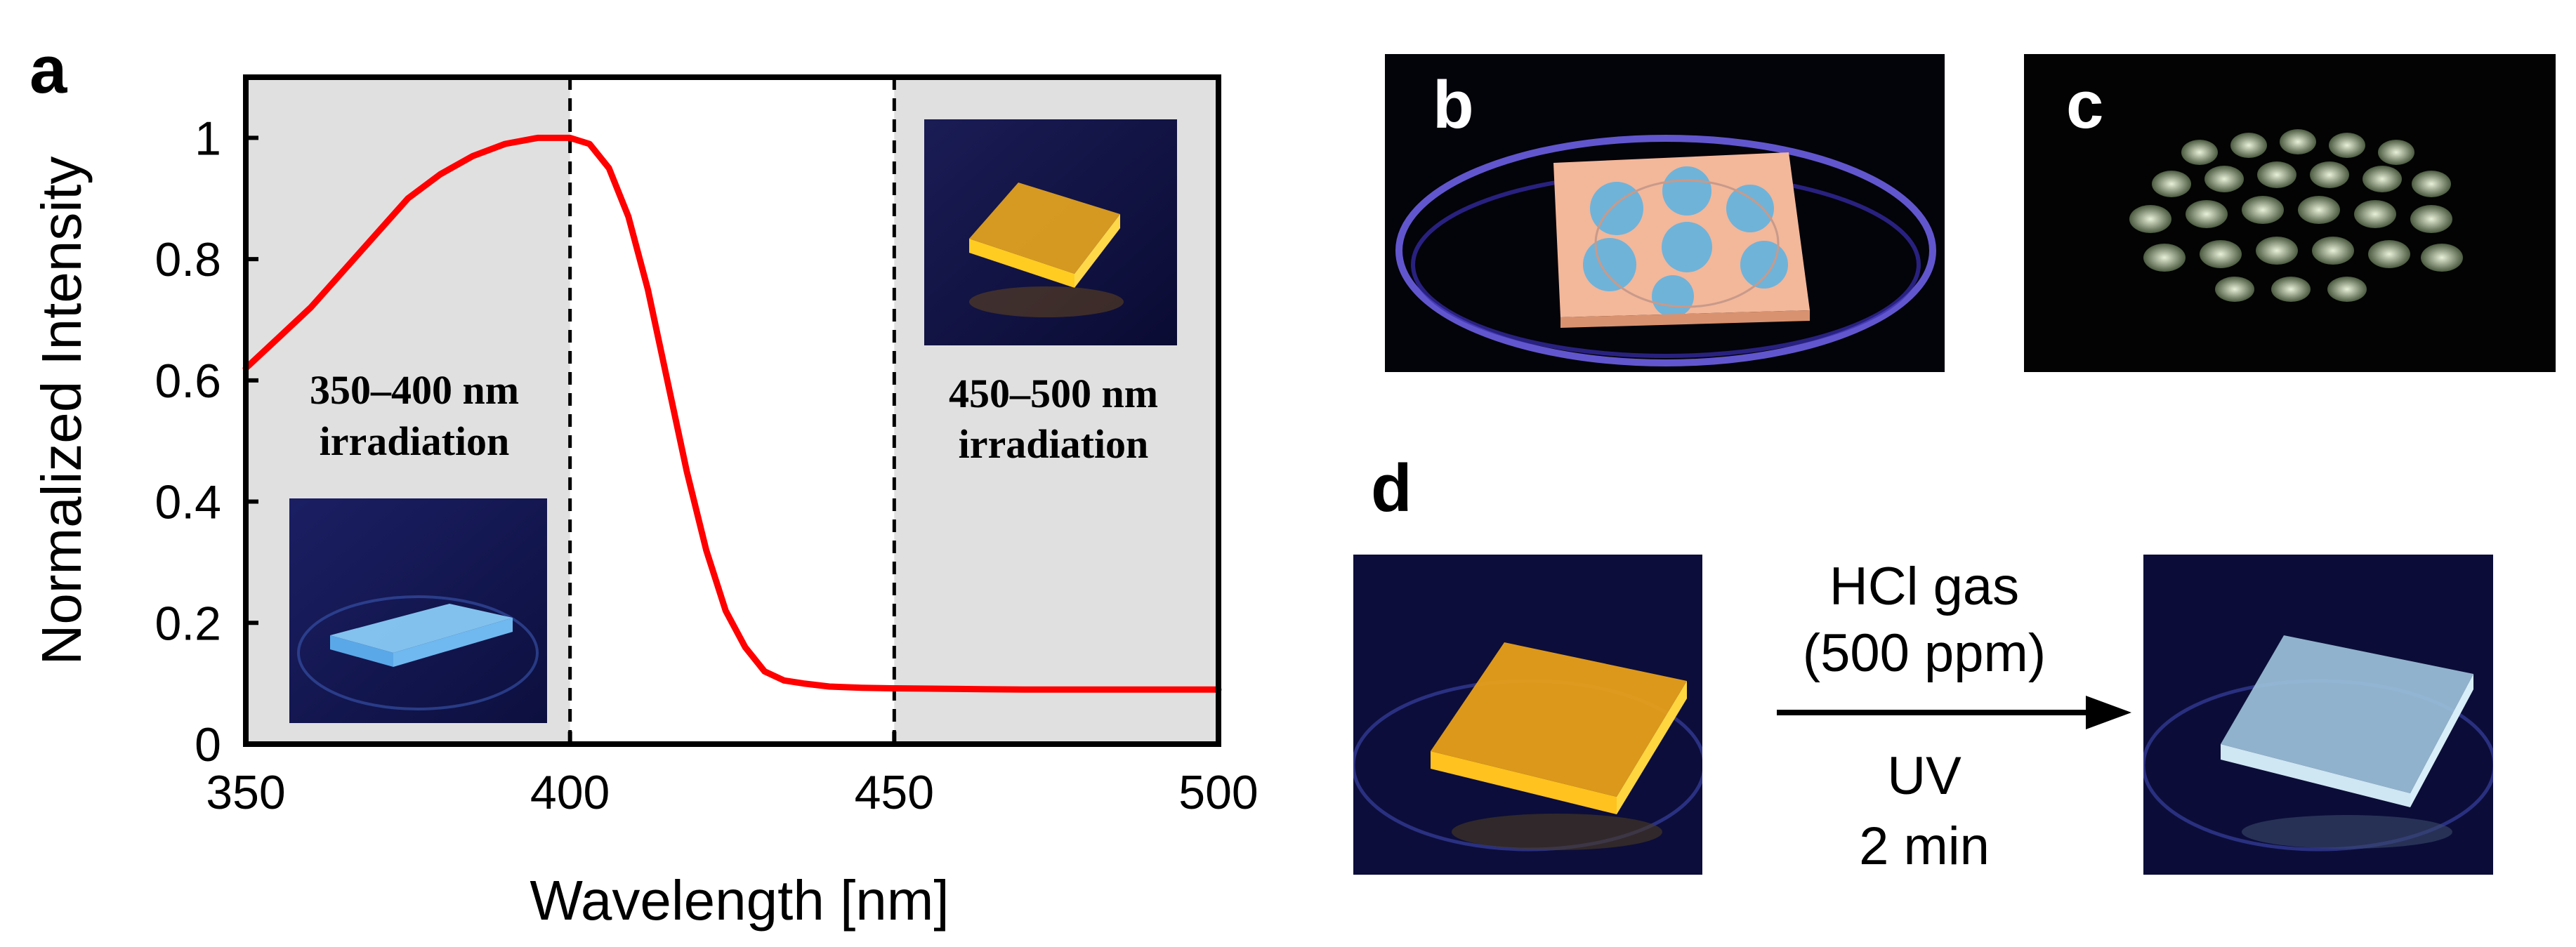 This screenshot has width=2576, height=947. I want to click on y-tick-label-0: 0, so click(208, 744).